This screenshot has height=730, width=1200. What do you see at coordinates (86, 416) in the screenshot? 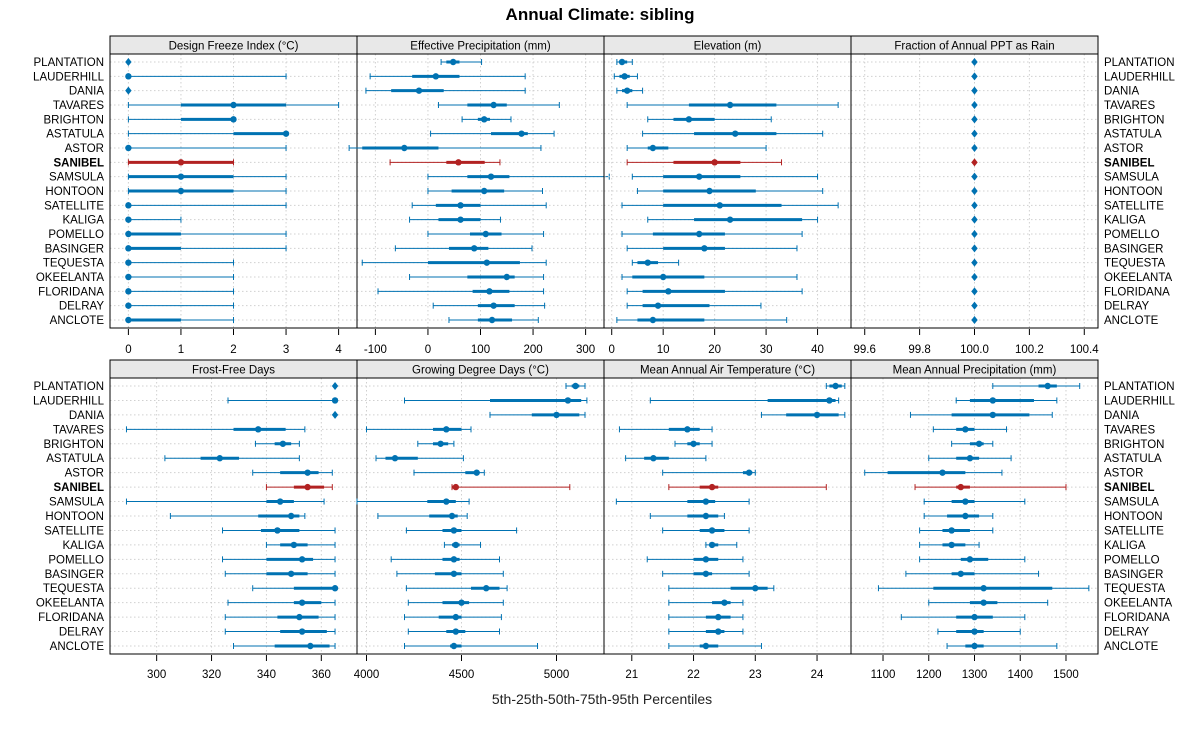
I see `soil-label-left: DANIA` at bounding box center [86, 416].